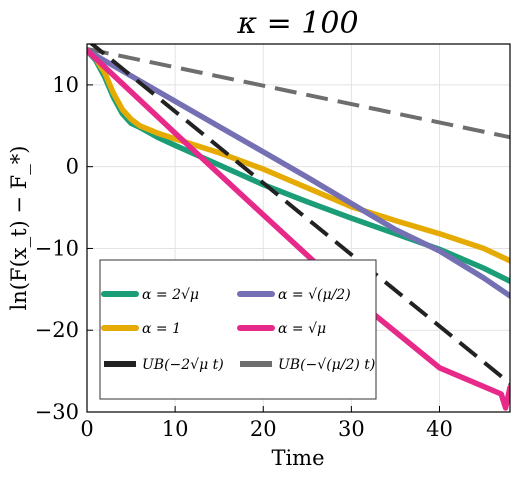  I want to click on x-tick-label: 30, so click(351, 429).